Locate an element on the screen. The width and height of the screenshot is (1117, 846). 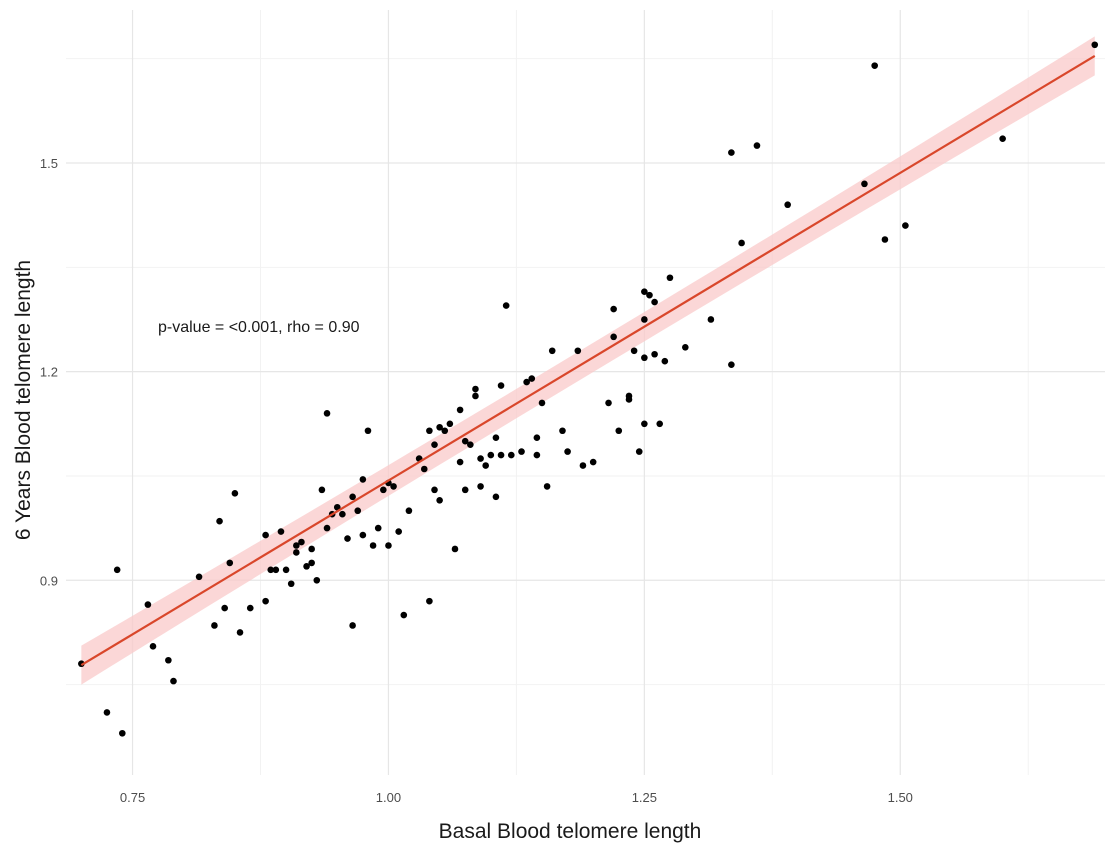
y-tick-label: 0.9 is located at coordinates (49, 580).